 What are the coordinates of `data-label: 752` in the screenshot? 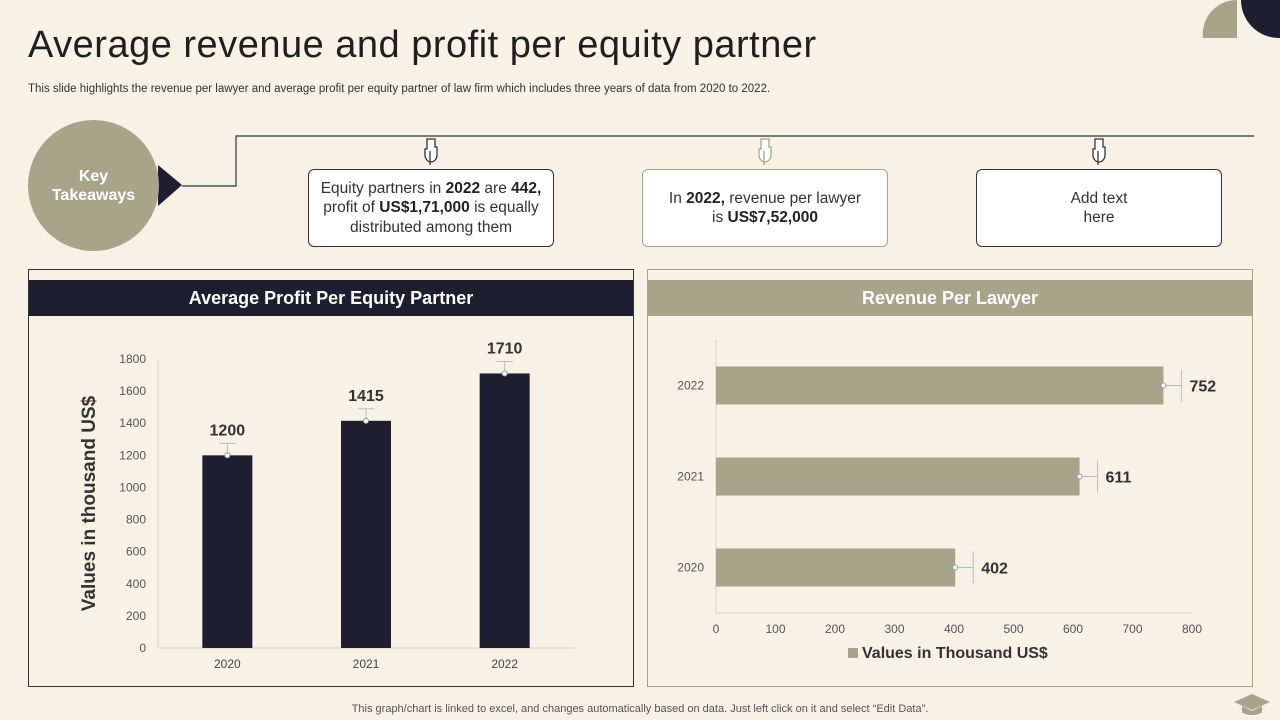 It's located at (1202, 387).